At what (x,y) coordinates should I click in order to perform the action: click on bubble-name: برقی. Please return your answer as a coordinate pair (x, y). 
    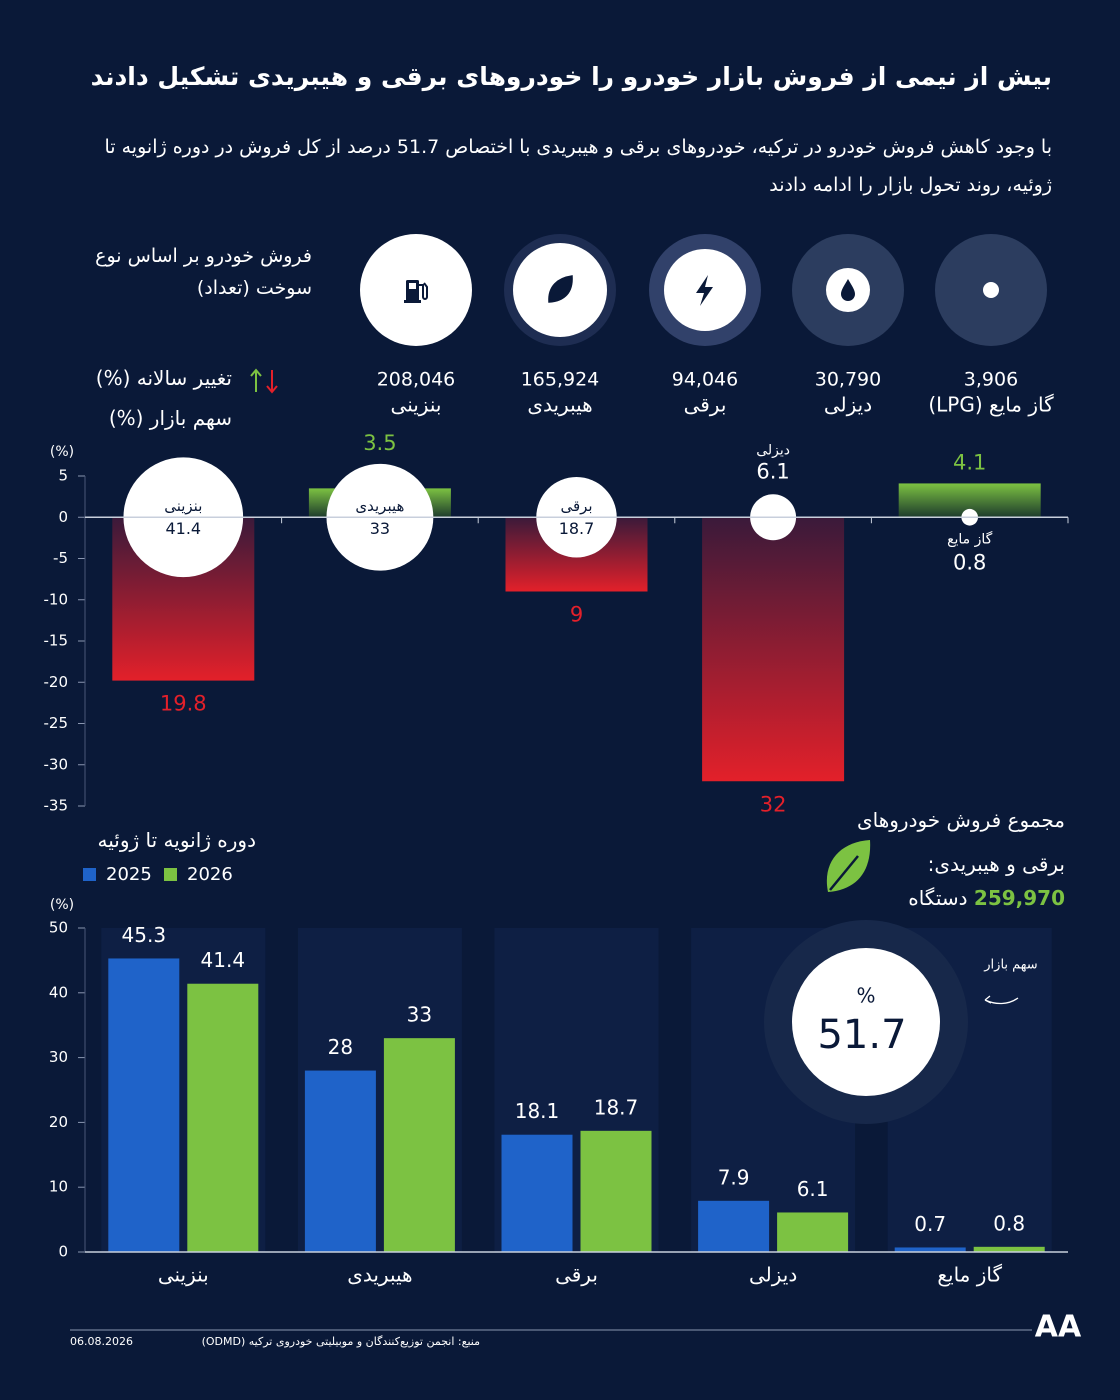
    Looking at the image, I should click on (576, 506).